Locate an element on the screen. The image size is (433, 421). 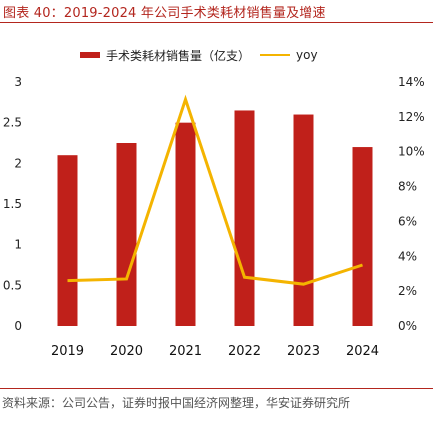
figure-title-bar: 图表 40：2019-2024 年公司手术类耗材销售量及增速 is located at coordinates (216, 11).